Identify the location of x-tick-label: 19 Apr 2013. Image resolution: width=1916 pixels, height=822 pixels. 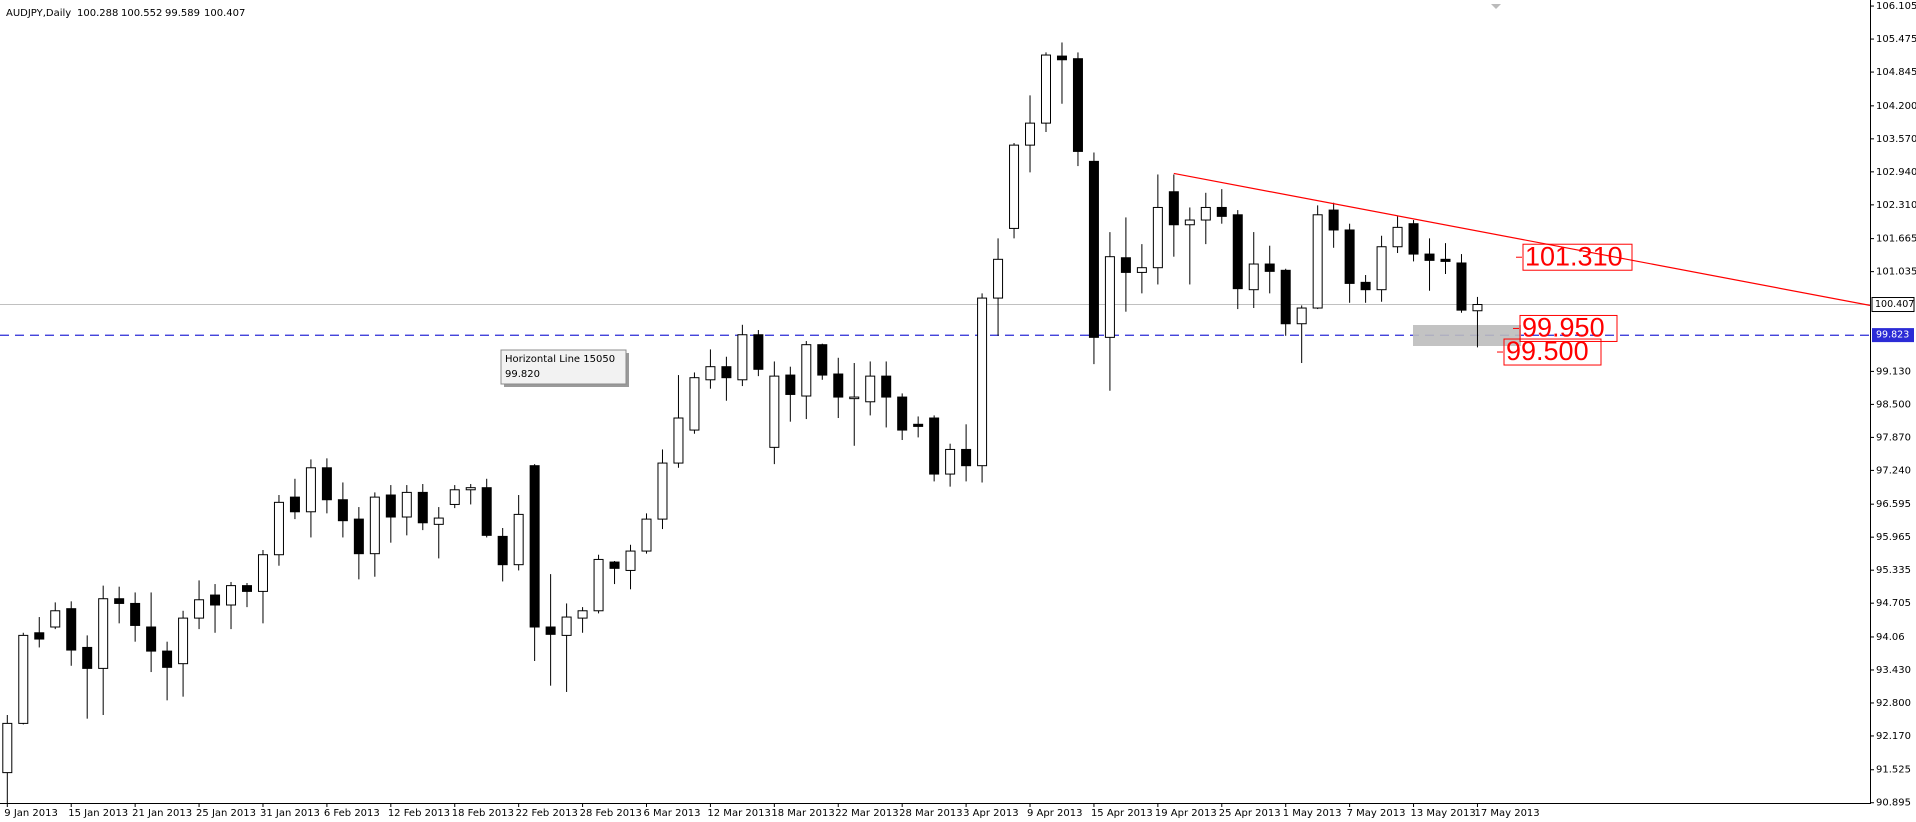
(1186, 813).